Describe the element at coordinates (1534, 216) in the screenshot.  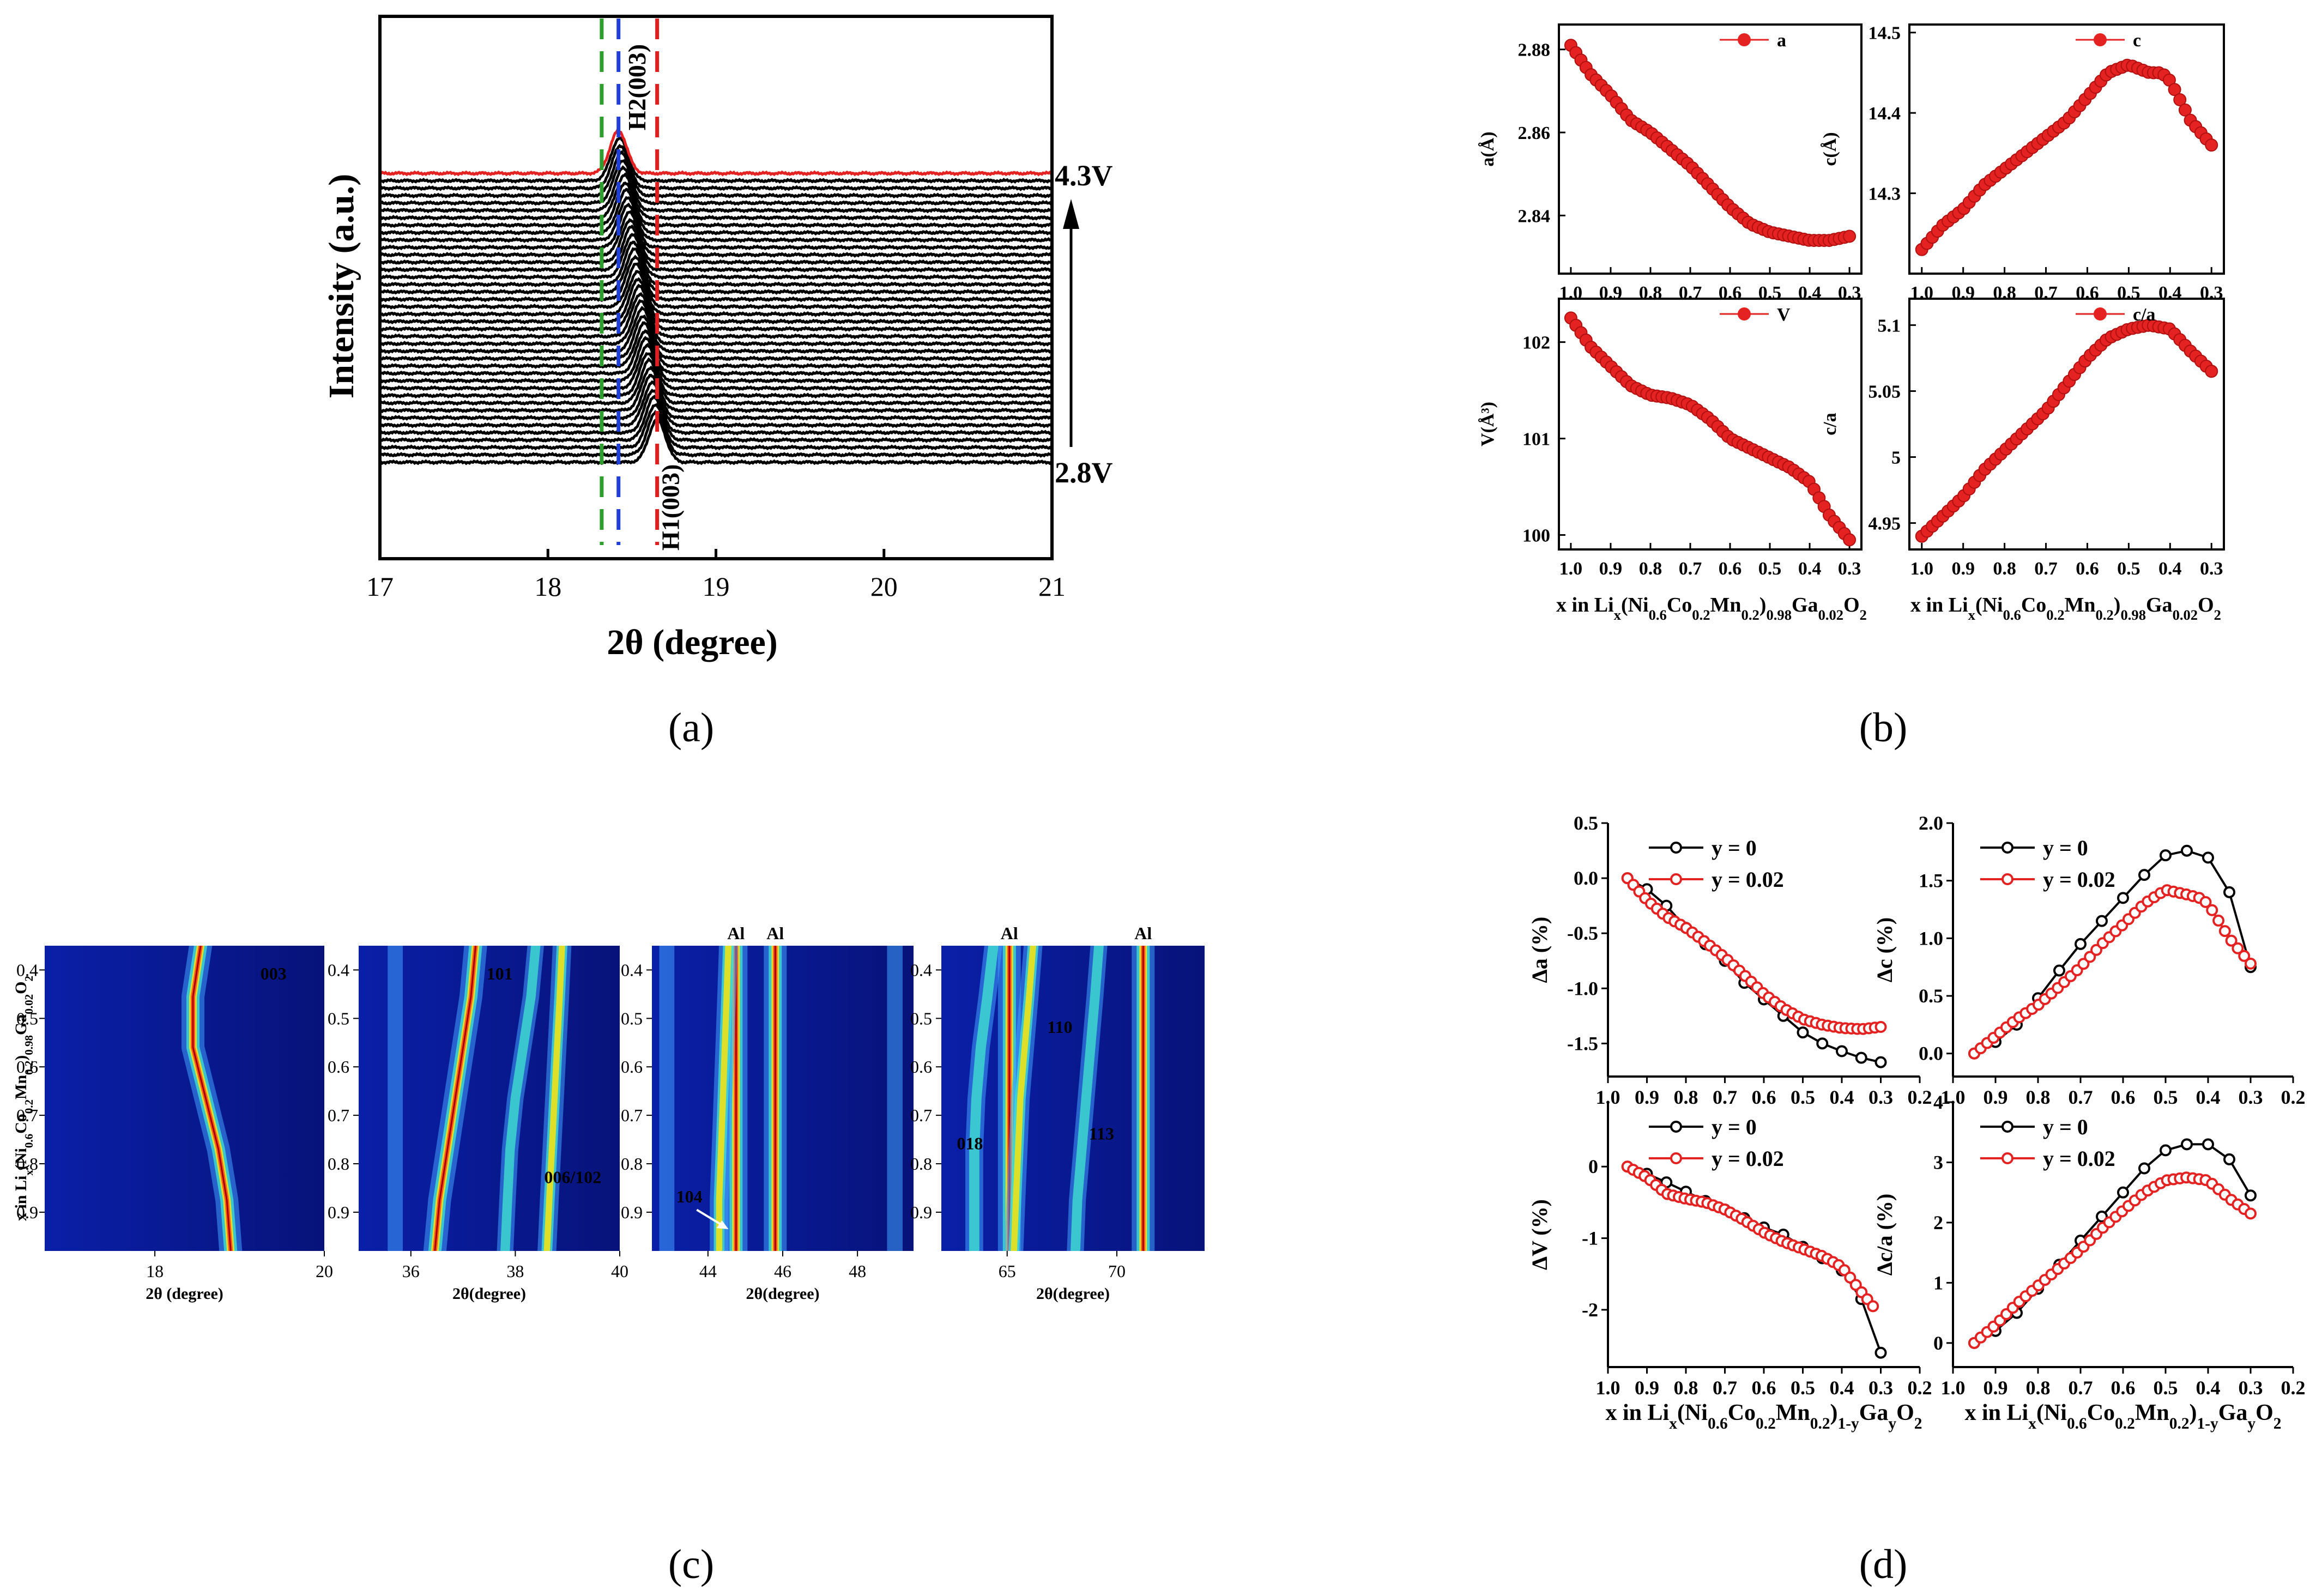
I see `y-tick-label: 2.84` at that location.